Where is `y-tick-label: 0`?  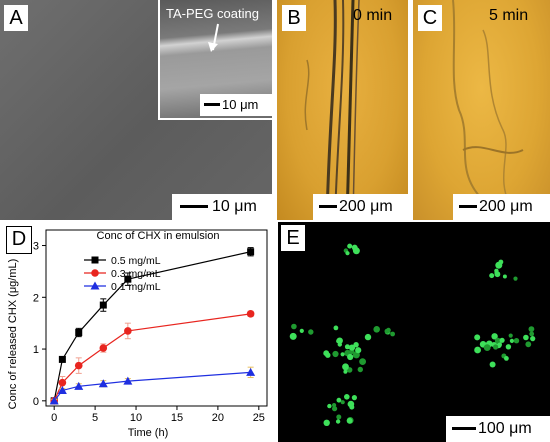
y-tick-label: 0 is located at coordinates (36, 402).